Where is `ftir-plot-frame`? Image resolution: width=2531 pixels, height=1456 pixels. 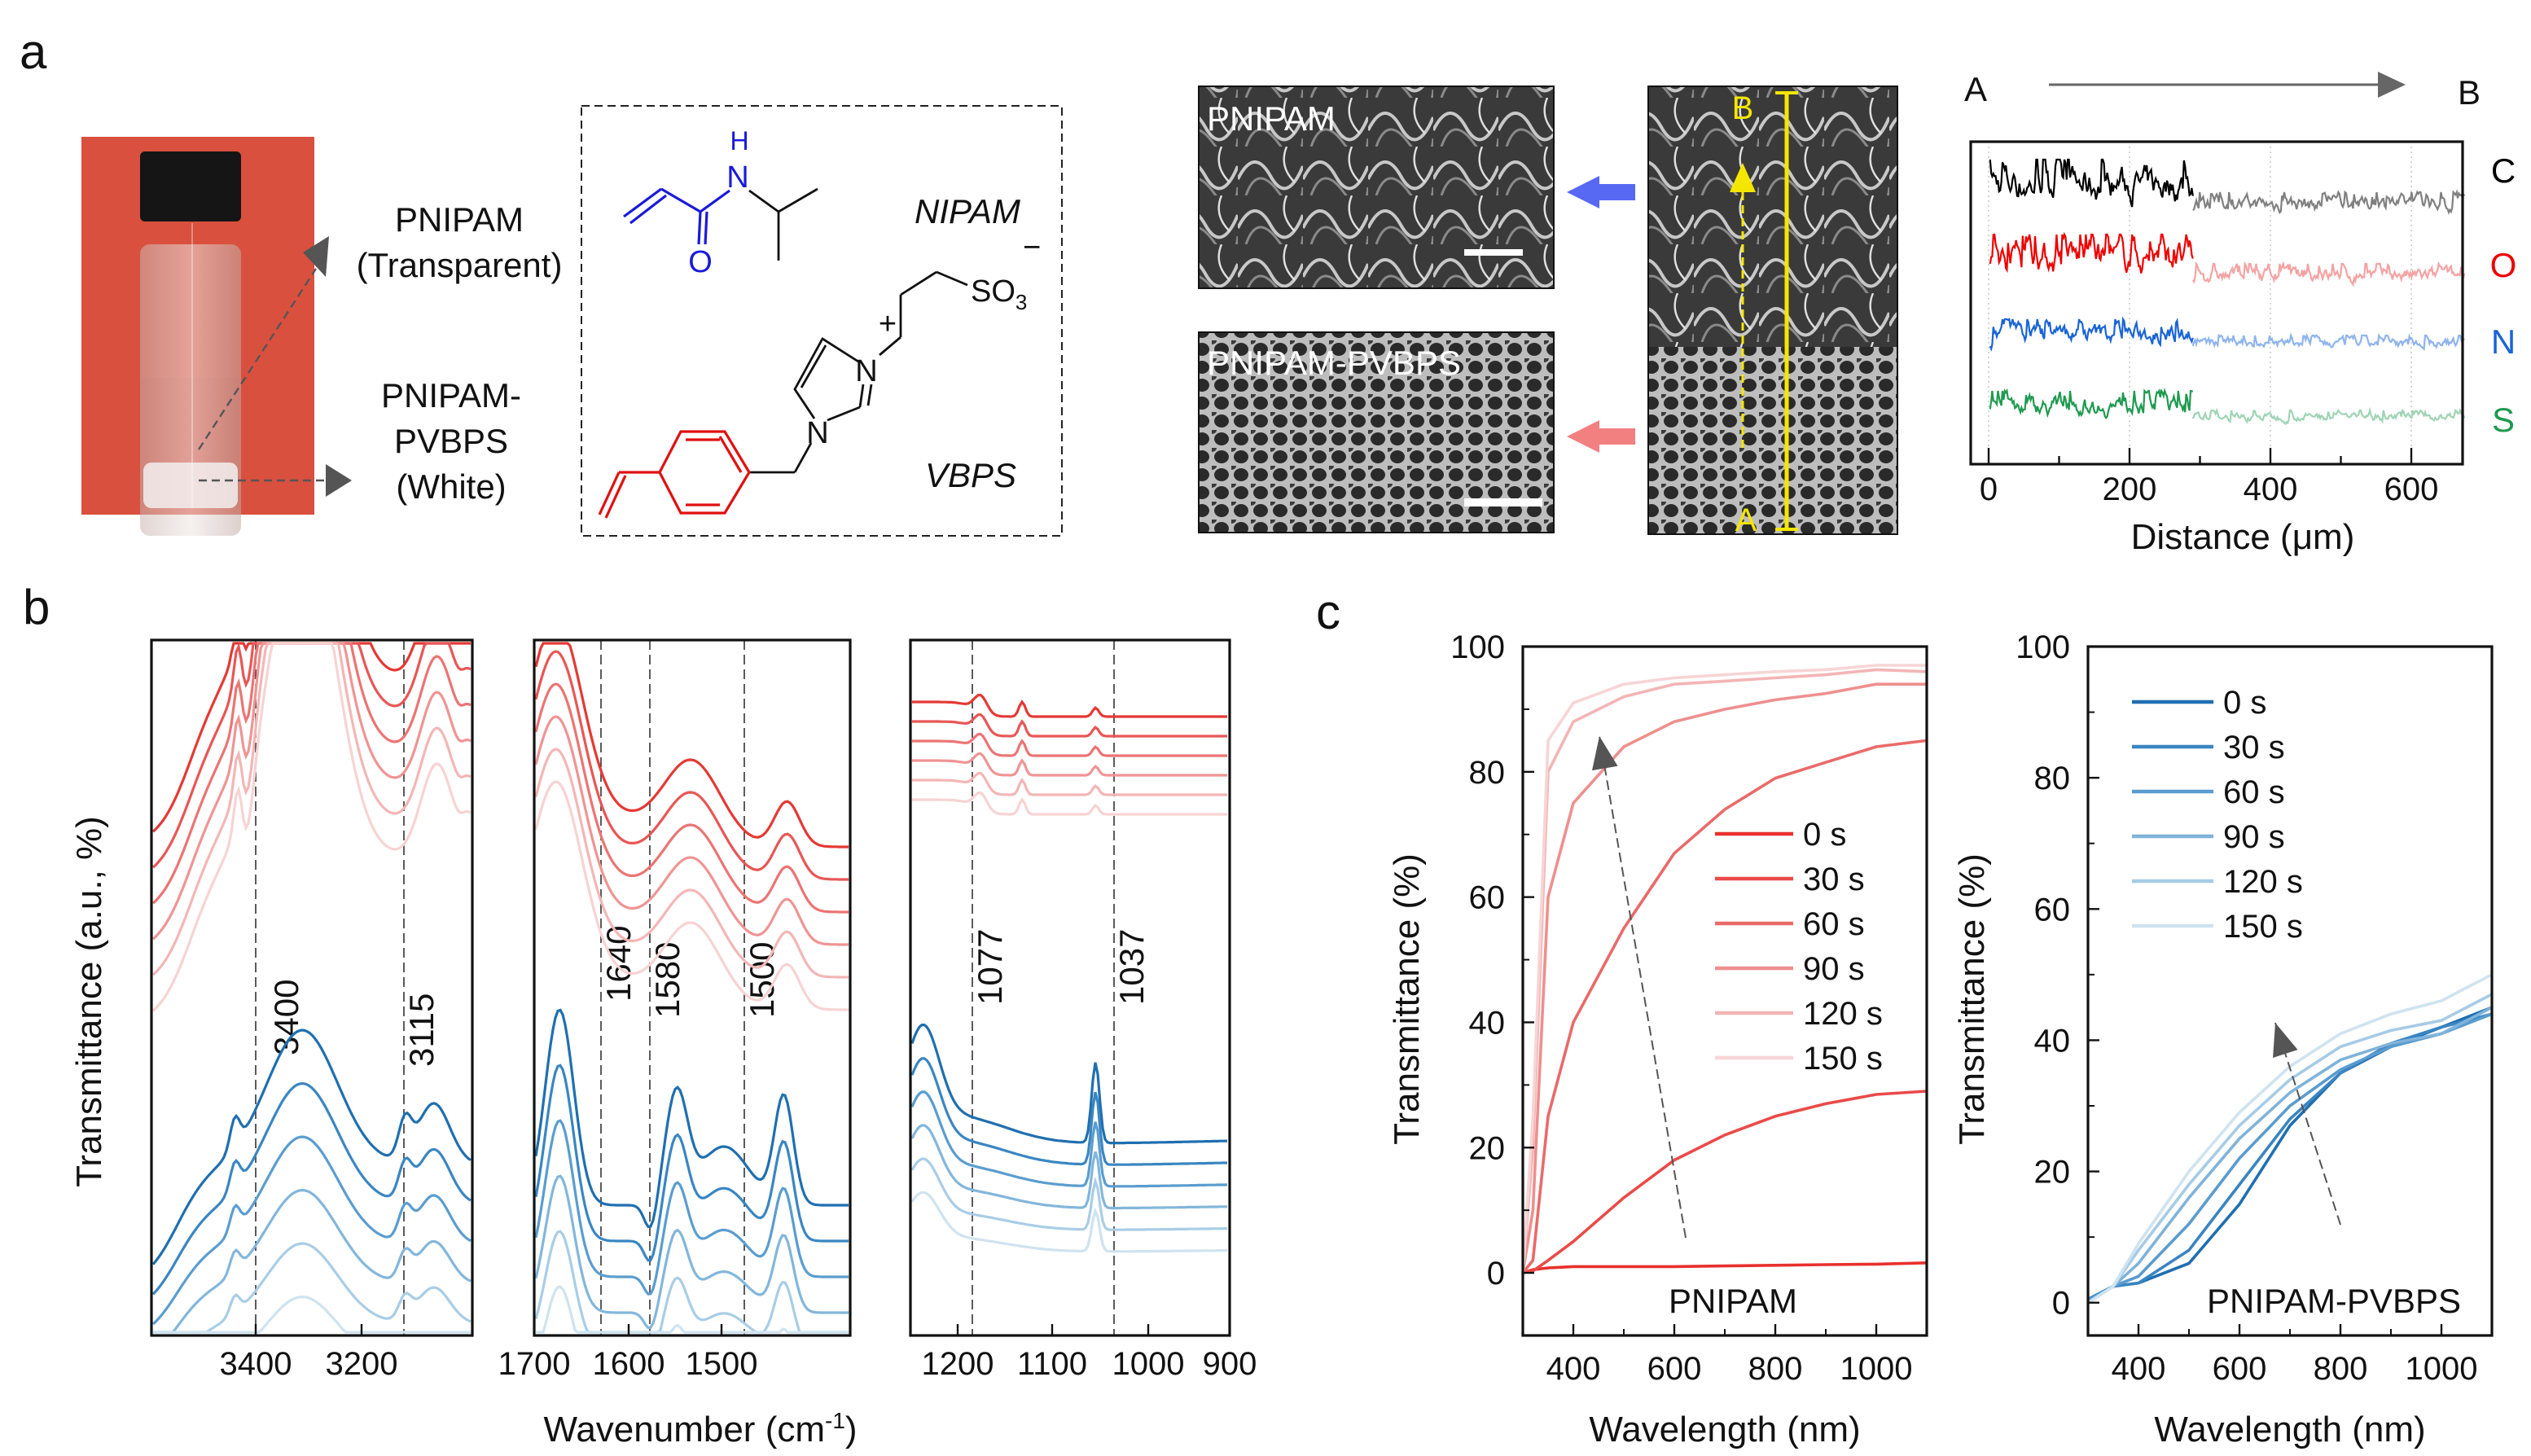
ftir-plot-frame is located at coordinates (1070, 987).